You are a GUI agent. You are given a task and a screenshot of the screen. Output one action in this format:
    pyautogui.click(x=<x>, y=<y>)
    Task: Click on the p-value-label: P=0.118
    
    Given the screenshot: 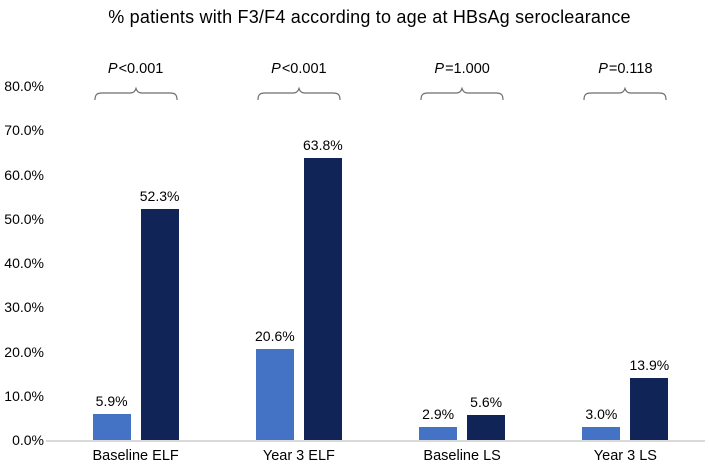 What is the action you would take?
    pyautogui.click(x=625, y=69)
    